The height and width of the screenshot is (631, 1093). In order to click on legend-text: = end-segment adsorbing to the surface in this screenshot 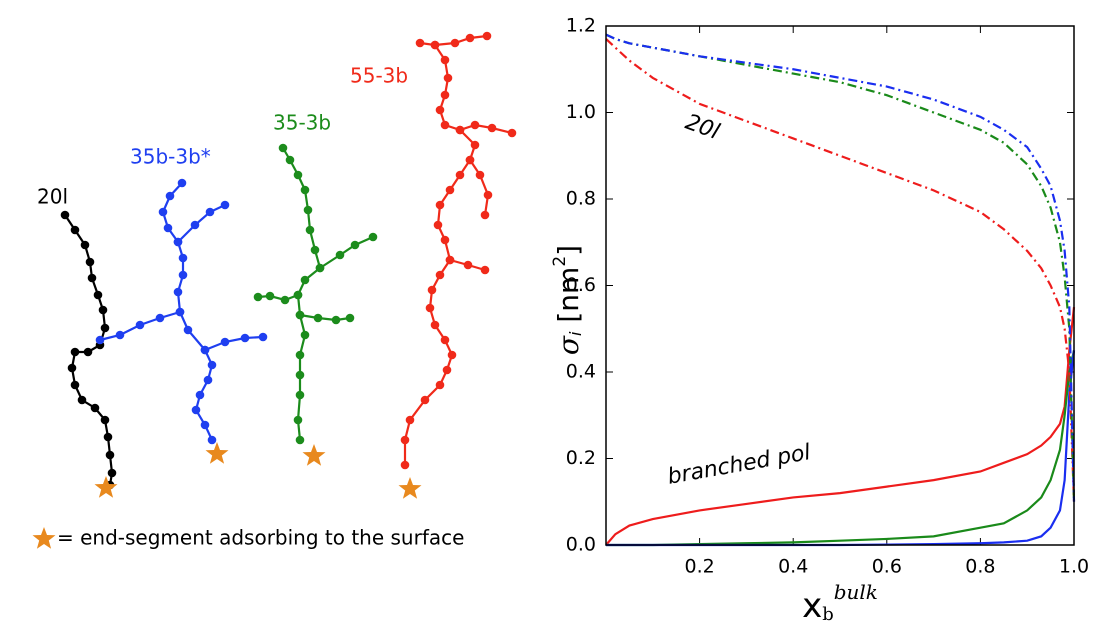, I will do `click(260, 538)`.